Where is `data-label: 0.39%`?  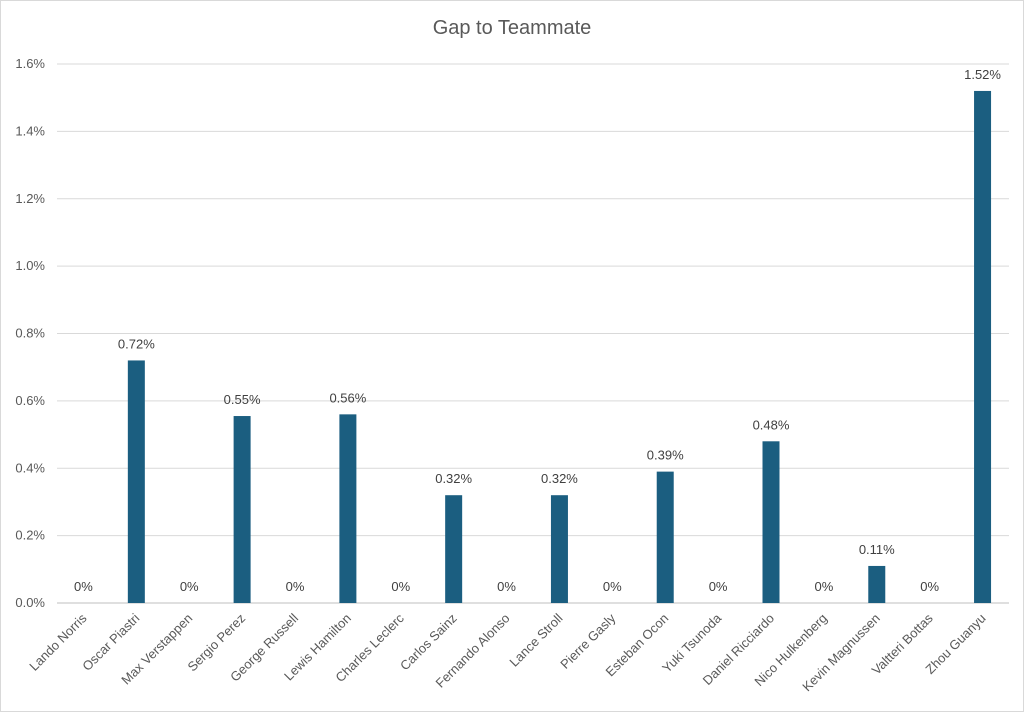 data-label: 0.39% is located at coordinates (665, 455).